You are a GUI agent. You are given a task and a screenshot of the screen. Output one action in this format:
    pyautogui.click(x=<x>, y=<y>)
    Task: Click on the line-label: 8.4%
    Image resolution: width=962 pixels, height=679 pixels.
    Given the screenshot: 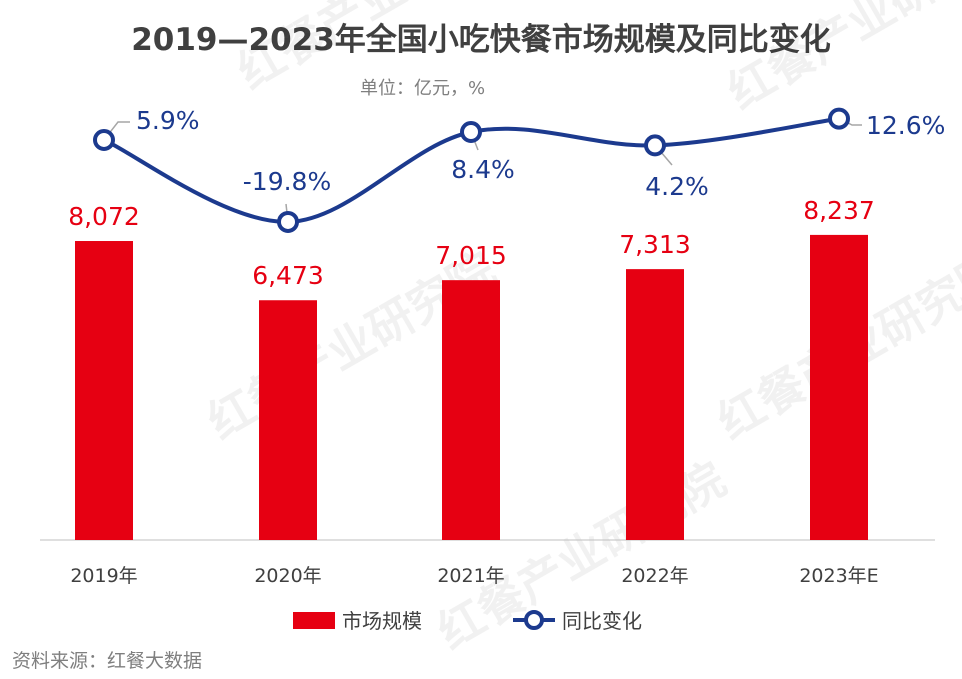 What is the action you would take?
    pyautogui.click(x=483, y=169)
    